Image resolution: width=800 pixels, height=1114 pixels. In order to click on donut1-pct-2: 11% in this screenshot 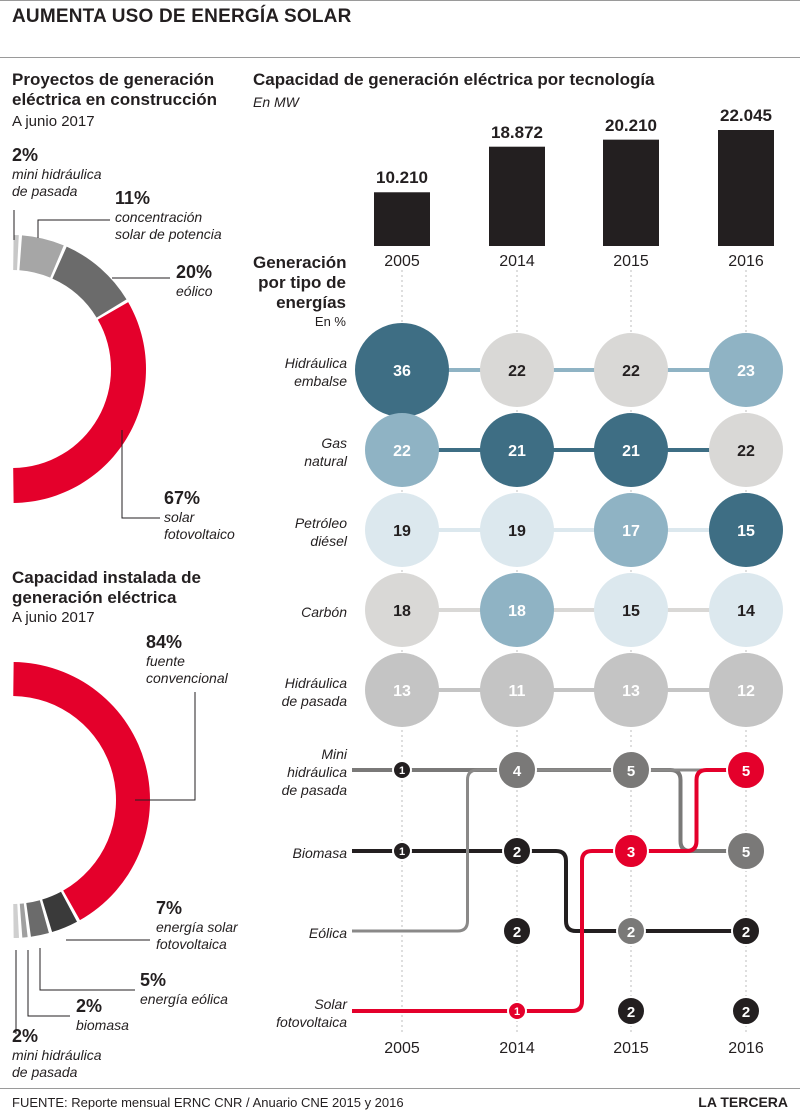, I will do `click(133, 198)`.